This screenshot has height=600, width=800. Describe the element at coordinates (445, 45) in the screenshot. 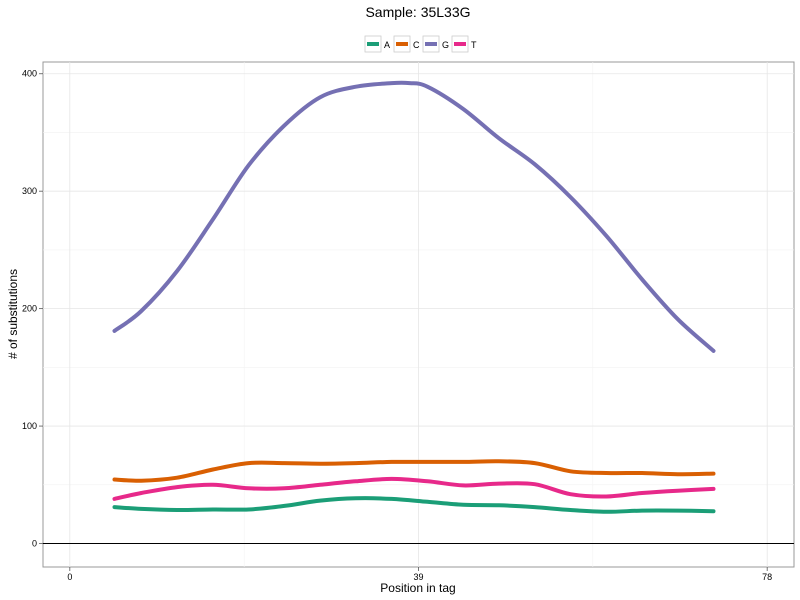

I see `legend-label: G` at that location.